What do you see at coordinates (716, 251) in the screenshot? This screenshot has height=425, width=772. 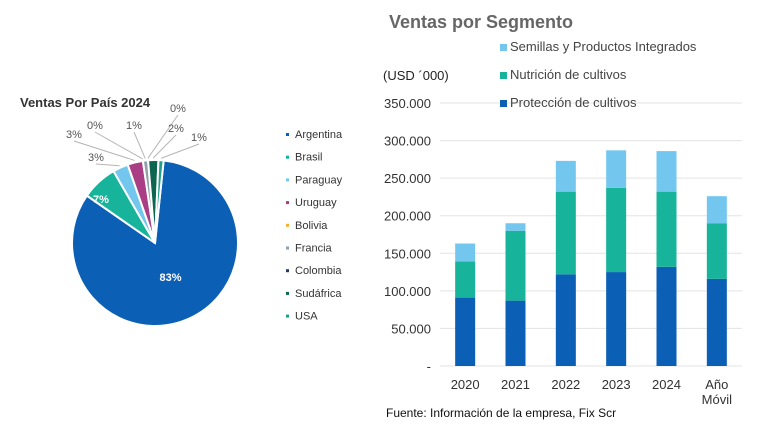 I see `bar-nutricion-de-cultivos-ano-movil` at bounding box center [716, 251].